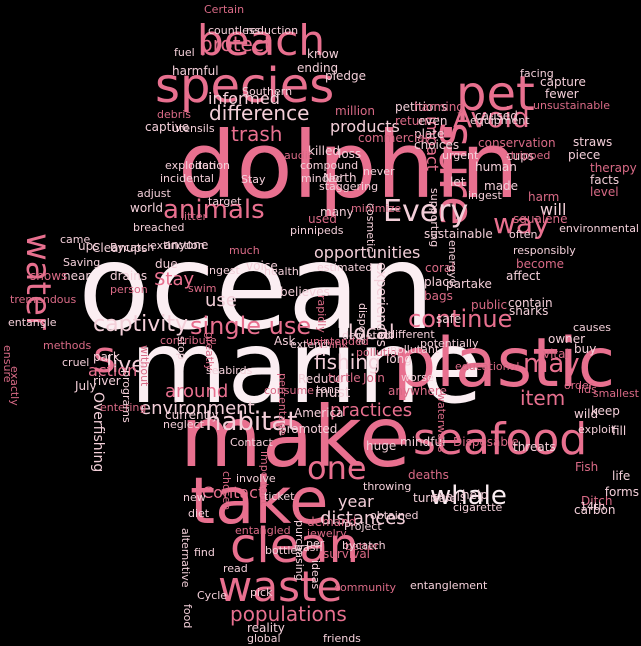 The image size is (641, 646). I want to click on word: Join, so click(374, 378).